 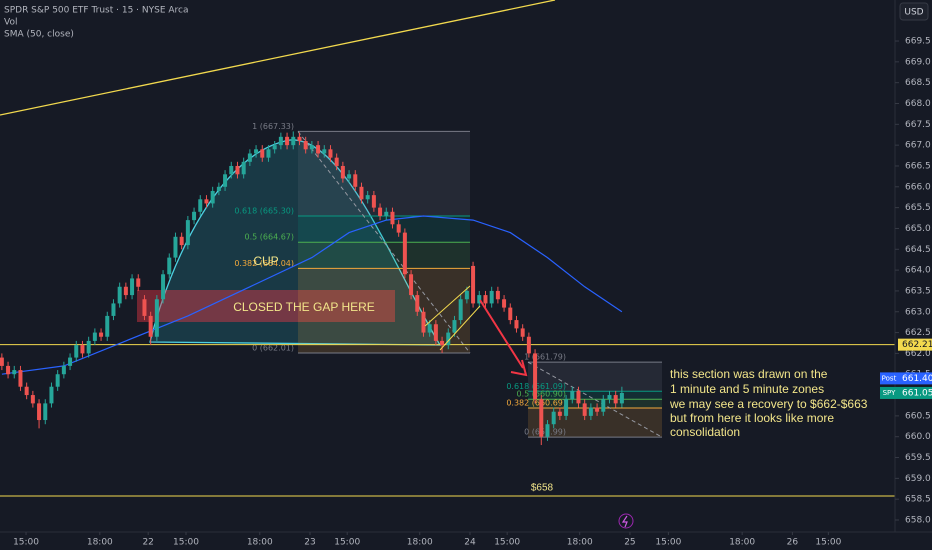 What do you see at coordinates (918, 208) in the screenshot?
I see `y-tick-label: 665.5` at bounding box center [918, 208].